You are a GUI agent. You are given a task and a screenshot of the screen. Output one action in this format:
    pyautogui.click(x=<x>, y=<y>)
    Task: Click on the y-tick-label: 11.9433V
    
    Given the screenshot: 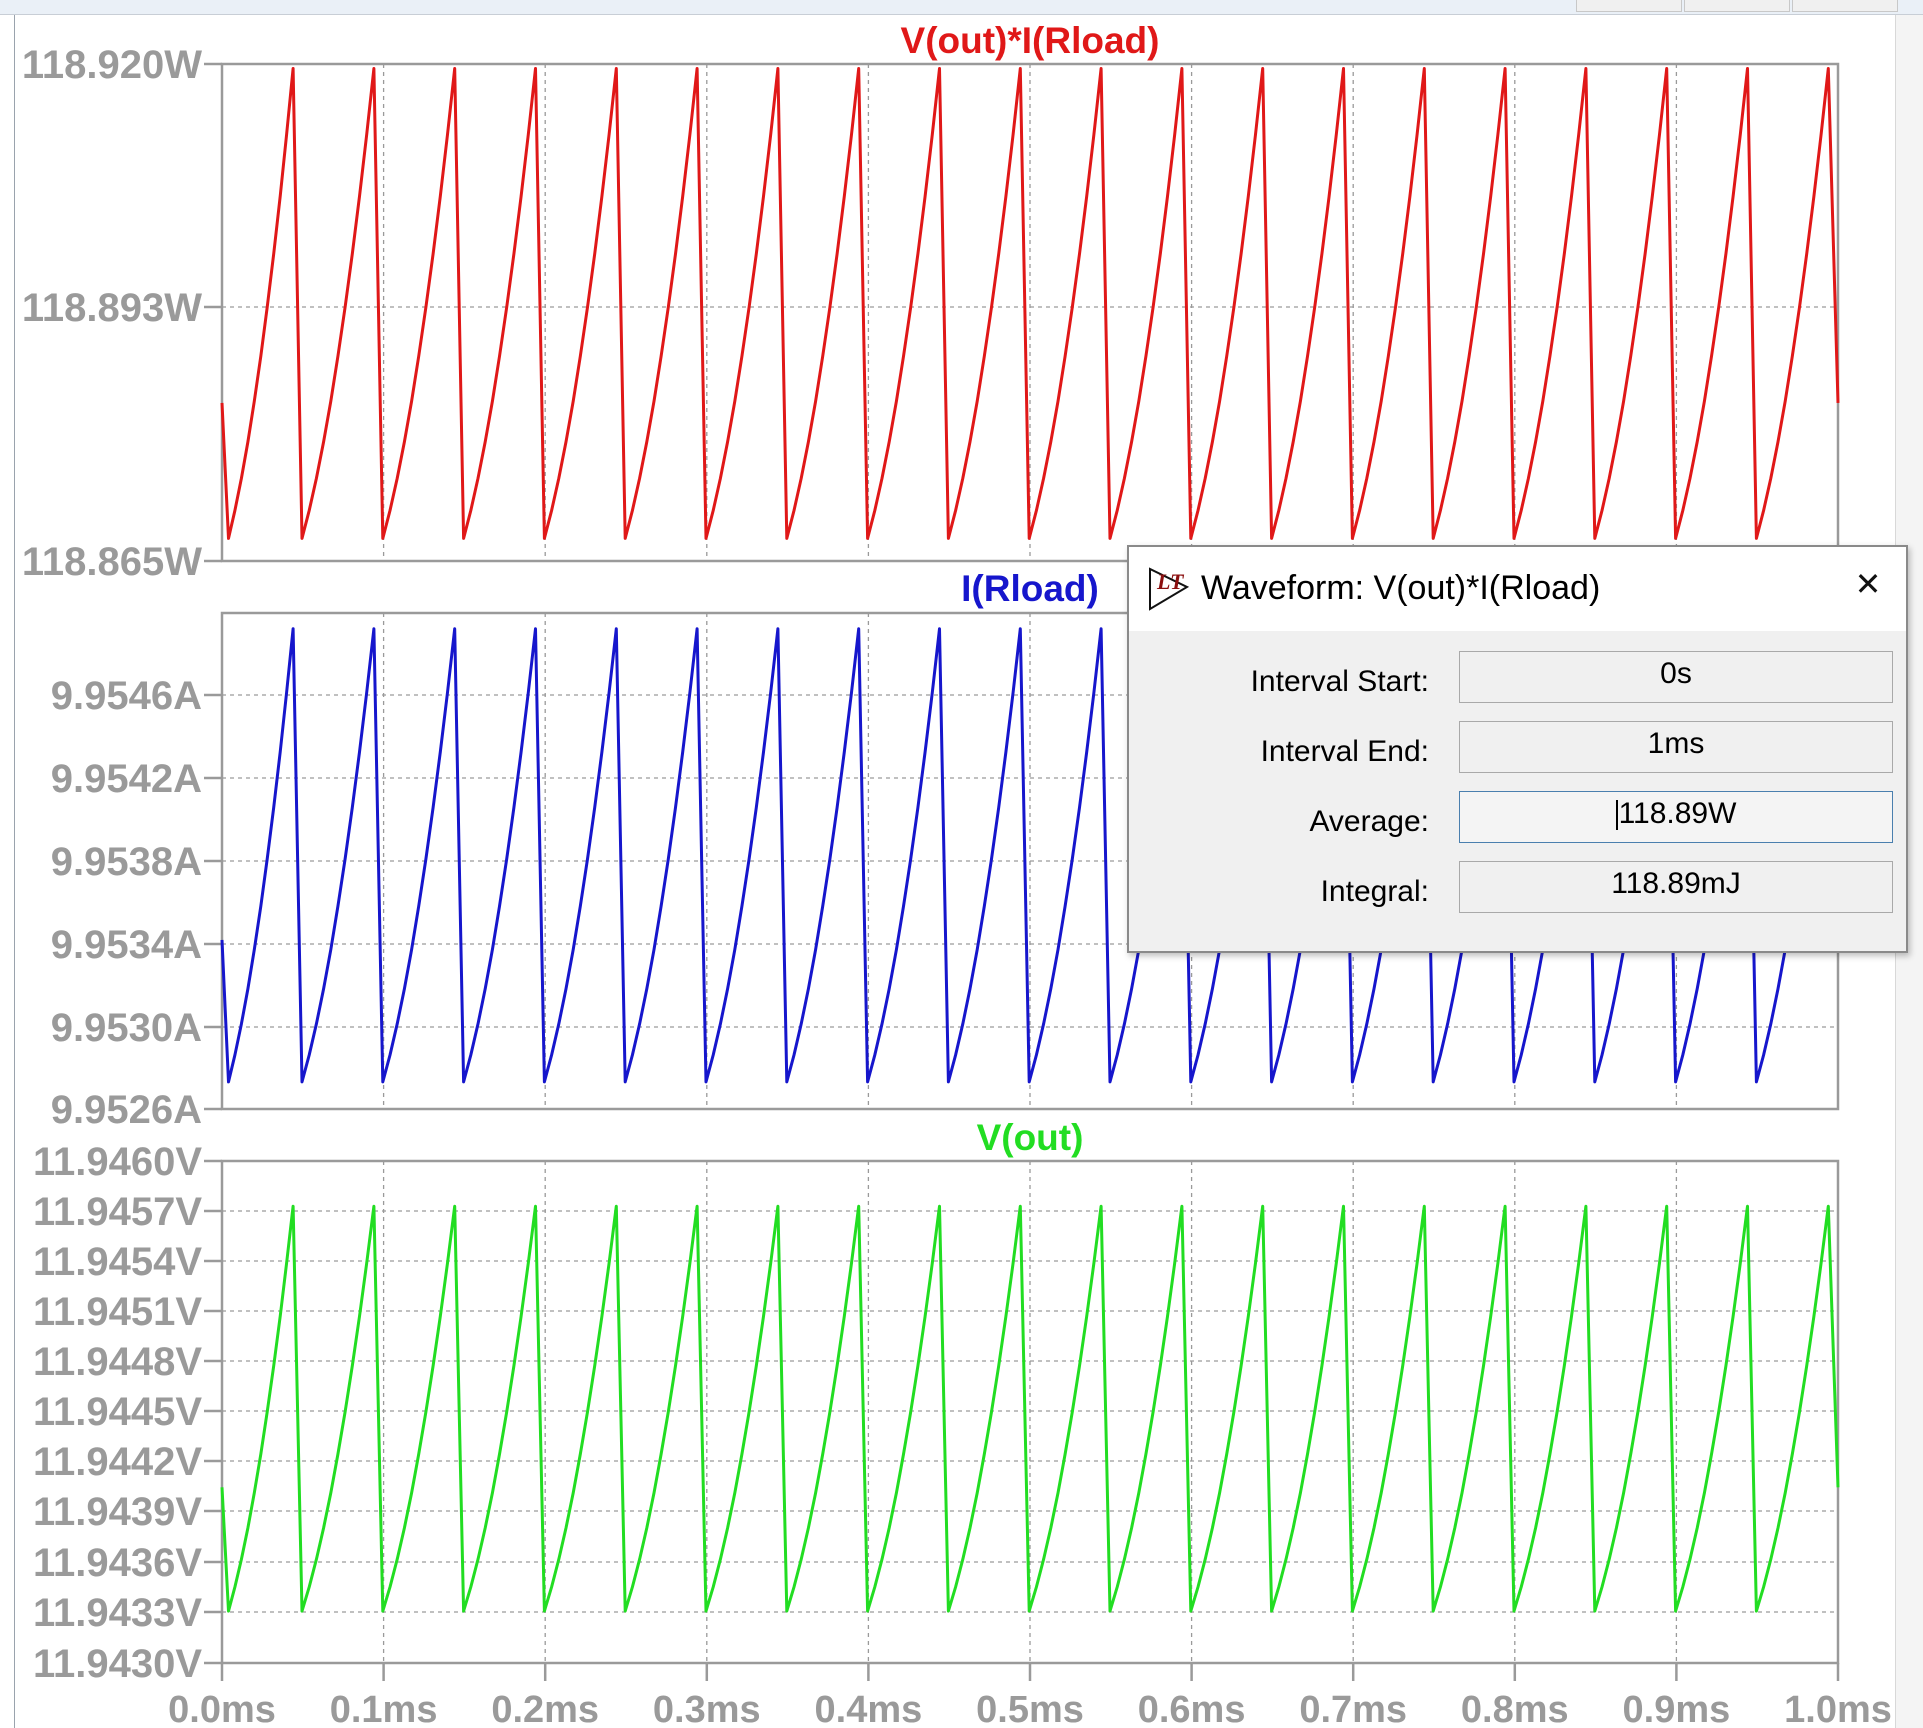 What is the action you would take?
    pyautogui.click(x=117, y=1613)
    